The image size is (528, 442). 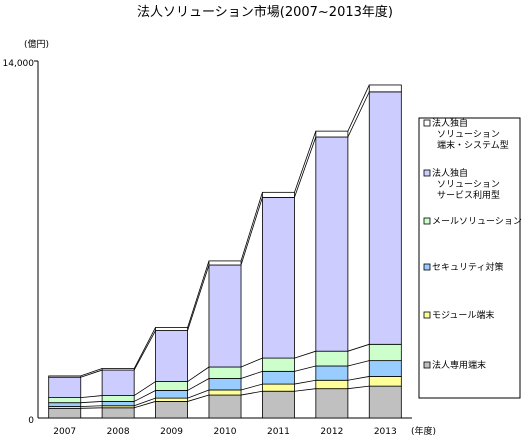 What do you see at coordinates (19, 64) in the screenshot?
I see `y-tick-label-max: 14,000` at bounding box center [19, 64].